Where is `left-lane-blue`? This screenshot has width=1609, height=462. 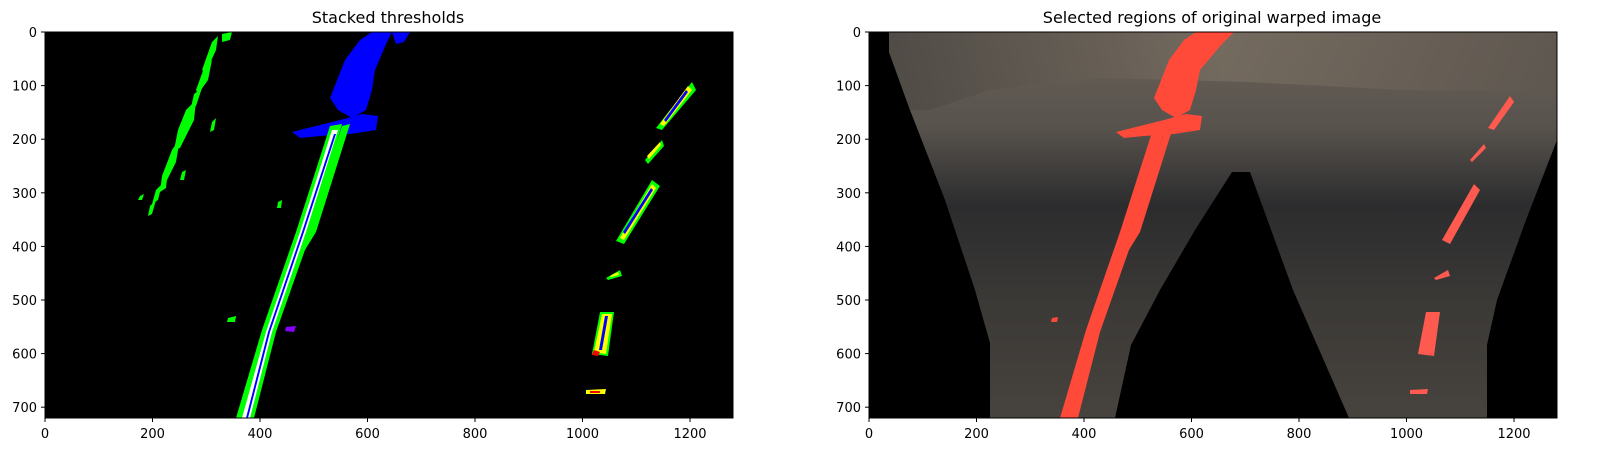
left-lane-blue is located at coordinates (291, 276).